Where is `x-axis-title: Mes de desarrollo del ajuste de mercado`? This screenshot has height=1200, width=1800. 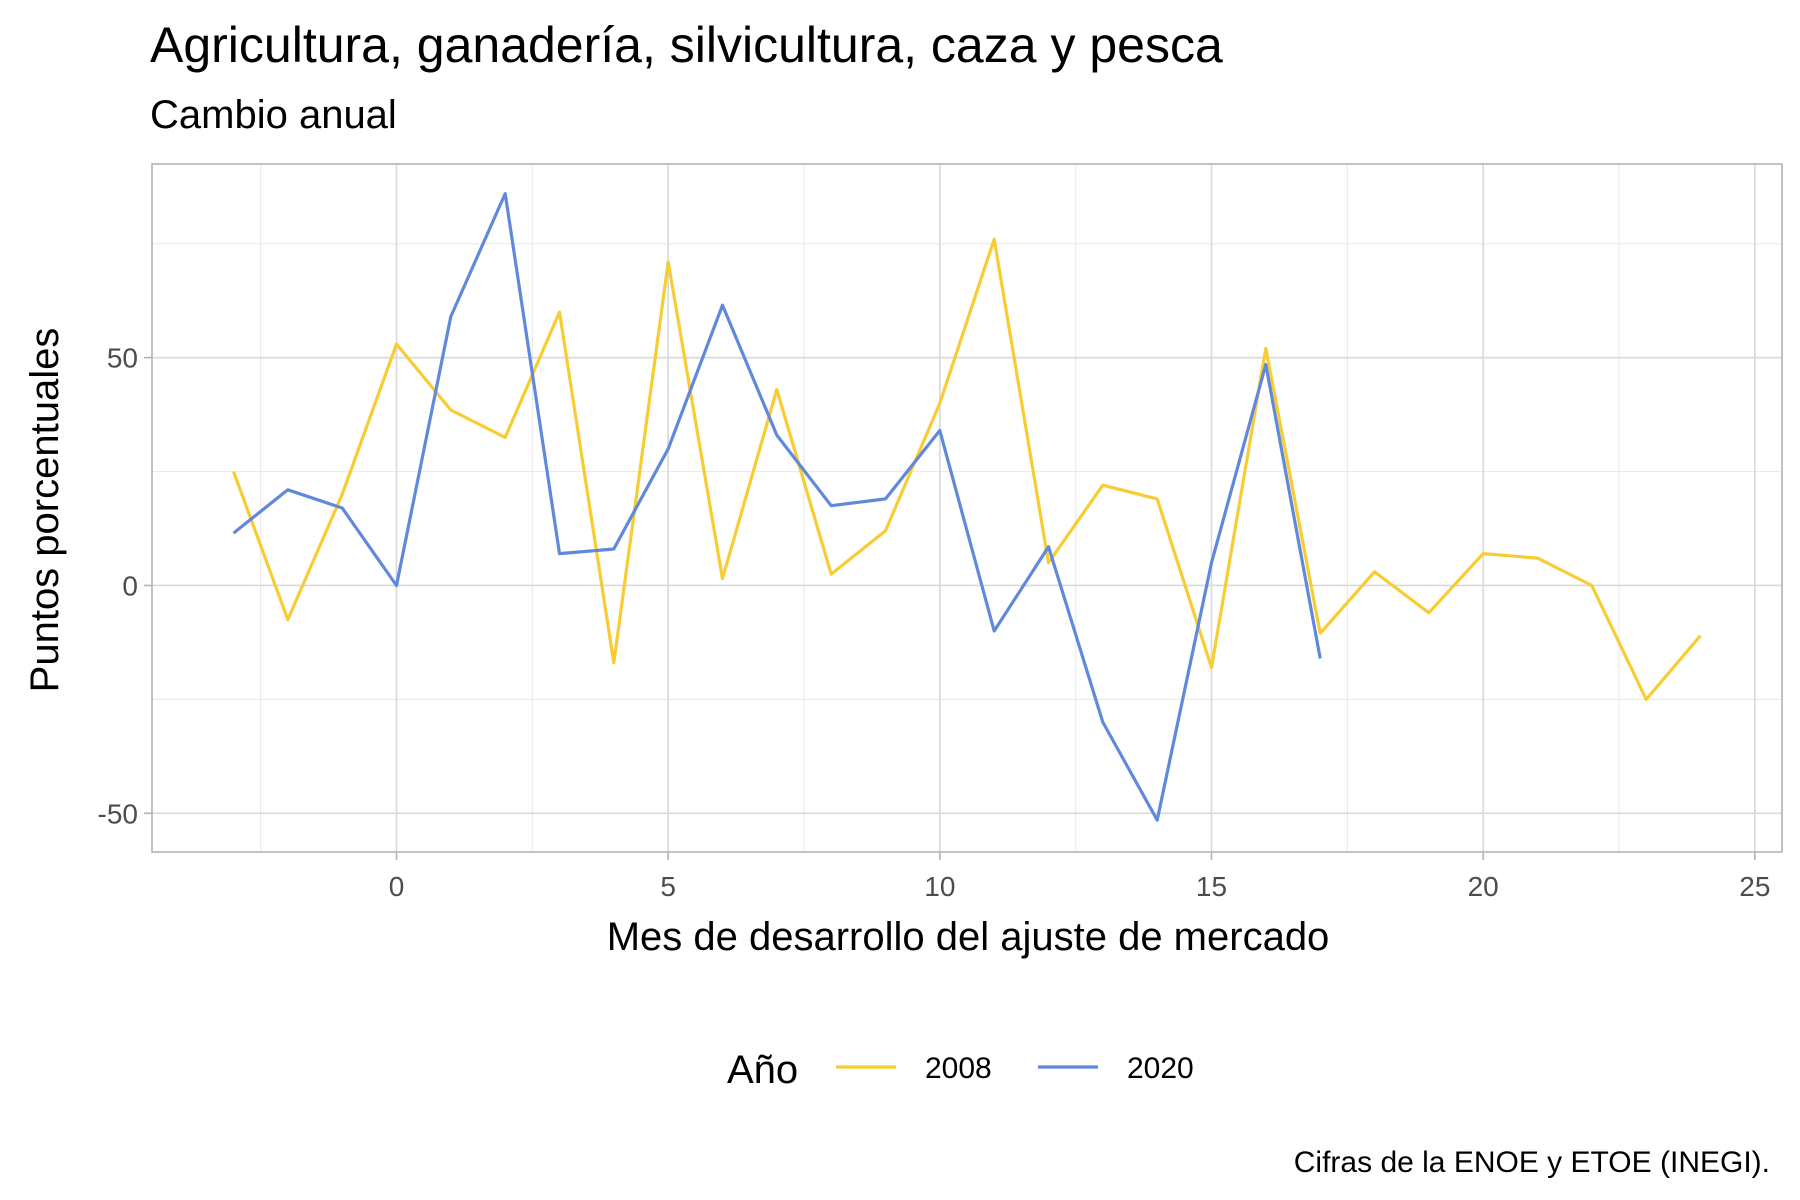
x-axis-title: Mes de desarrollo del ajuste de mercado is located at coordinates (968, 937).